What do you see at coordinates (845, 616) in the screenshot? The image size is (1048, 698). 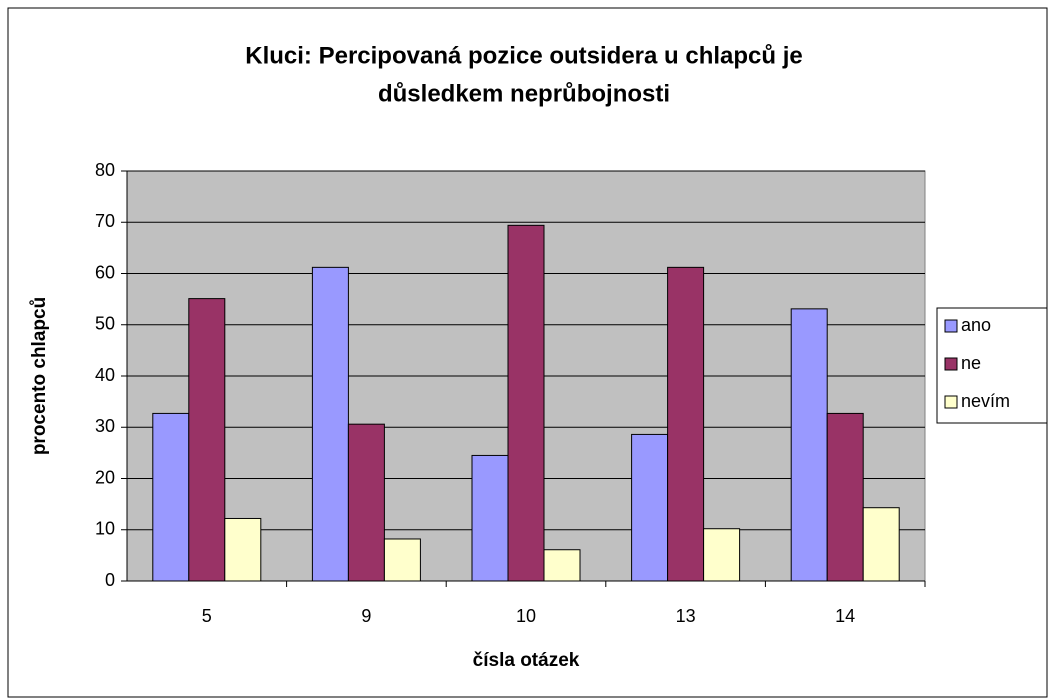 I see `x-tick-label: 14` at bounding box center [845, 616].